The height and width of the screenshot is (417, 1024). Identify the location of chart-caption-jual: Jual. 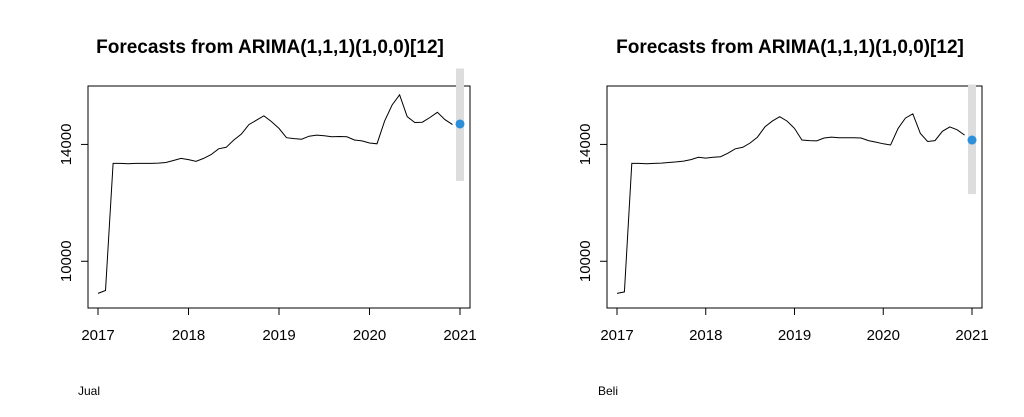
(89, 391).